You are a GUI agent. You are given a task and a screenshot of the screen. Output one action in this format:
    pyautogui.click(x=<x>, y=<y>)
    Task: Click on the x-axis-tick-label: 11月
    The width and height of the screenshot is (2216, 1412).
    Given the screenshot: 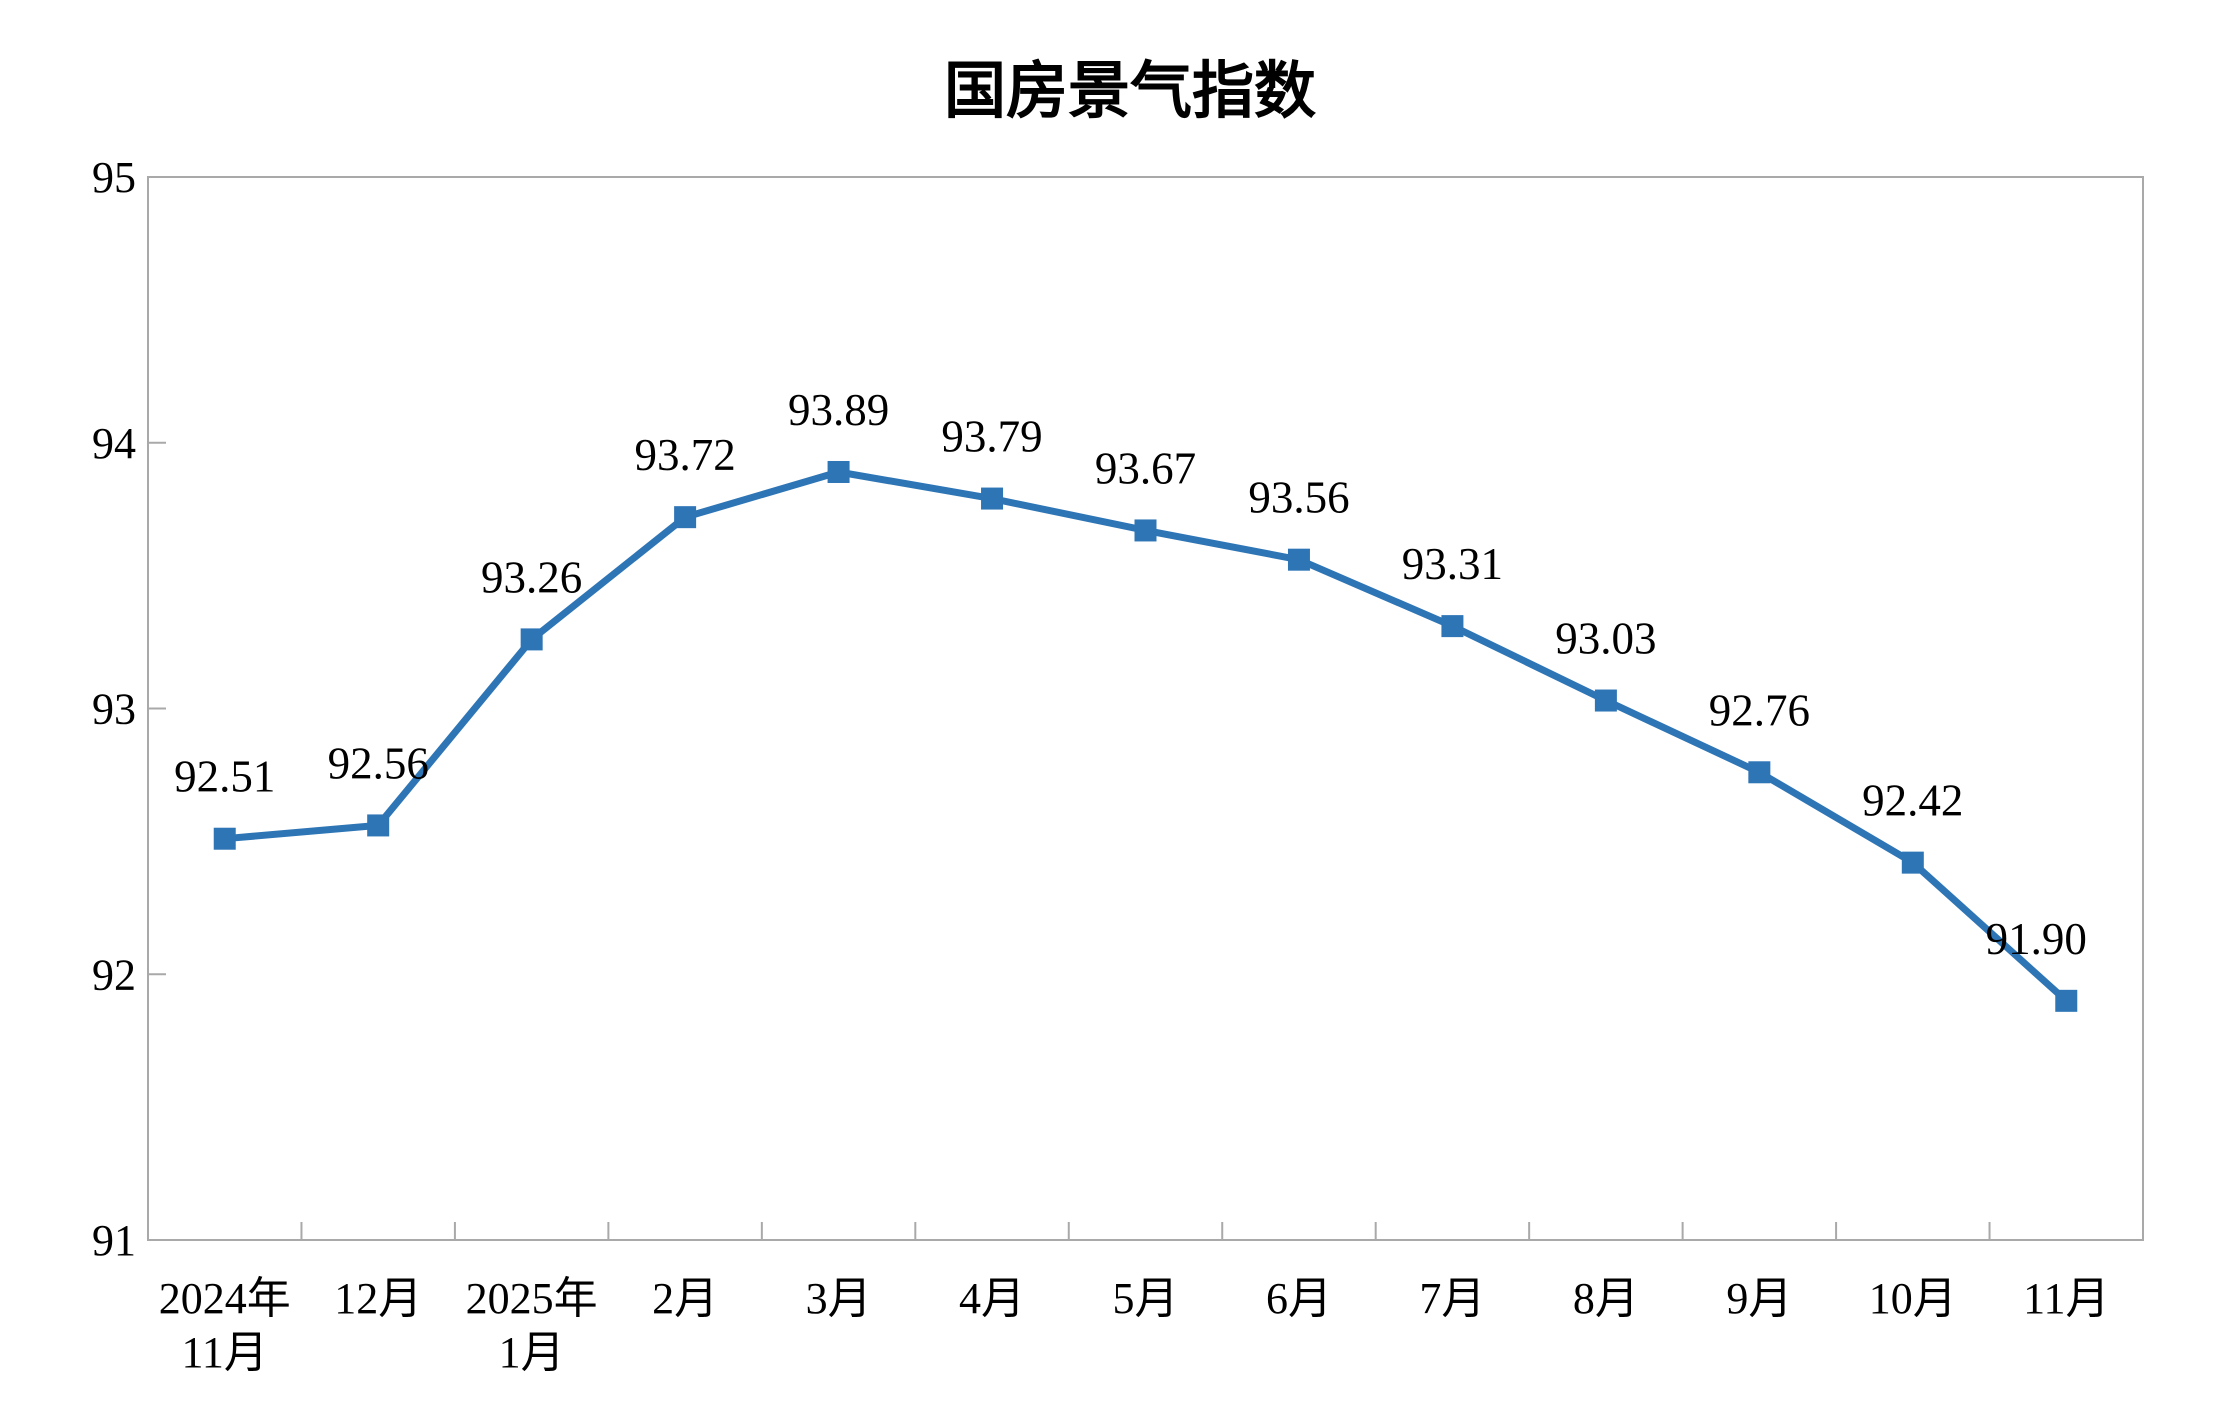 What is the action you would take?
    pyautogui.click(x=2066, y=1298)
    